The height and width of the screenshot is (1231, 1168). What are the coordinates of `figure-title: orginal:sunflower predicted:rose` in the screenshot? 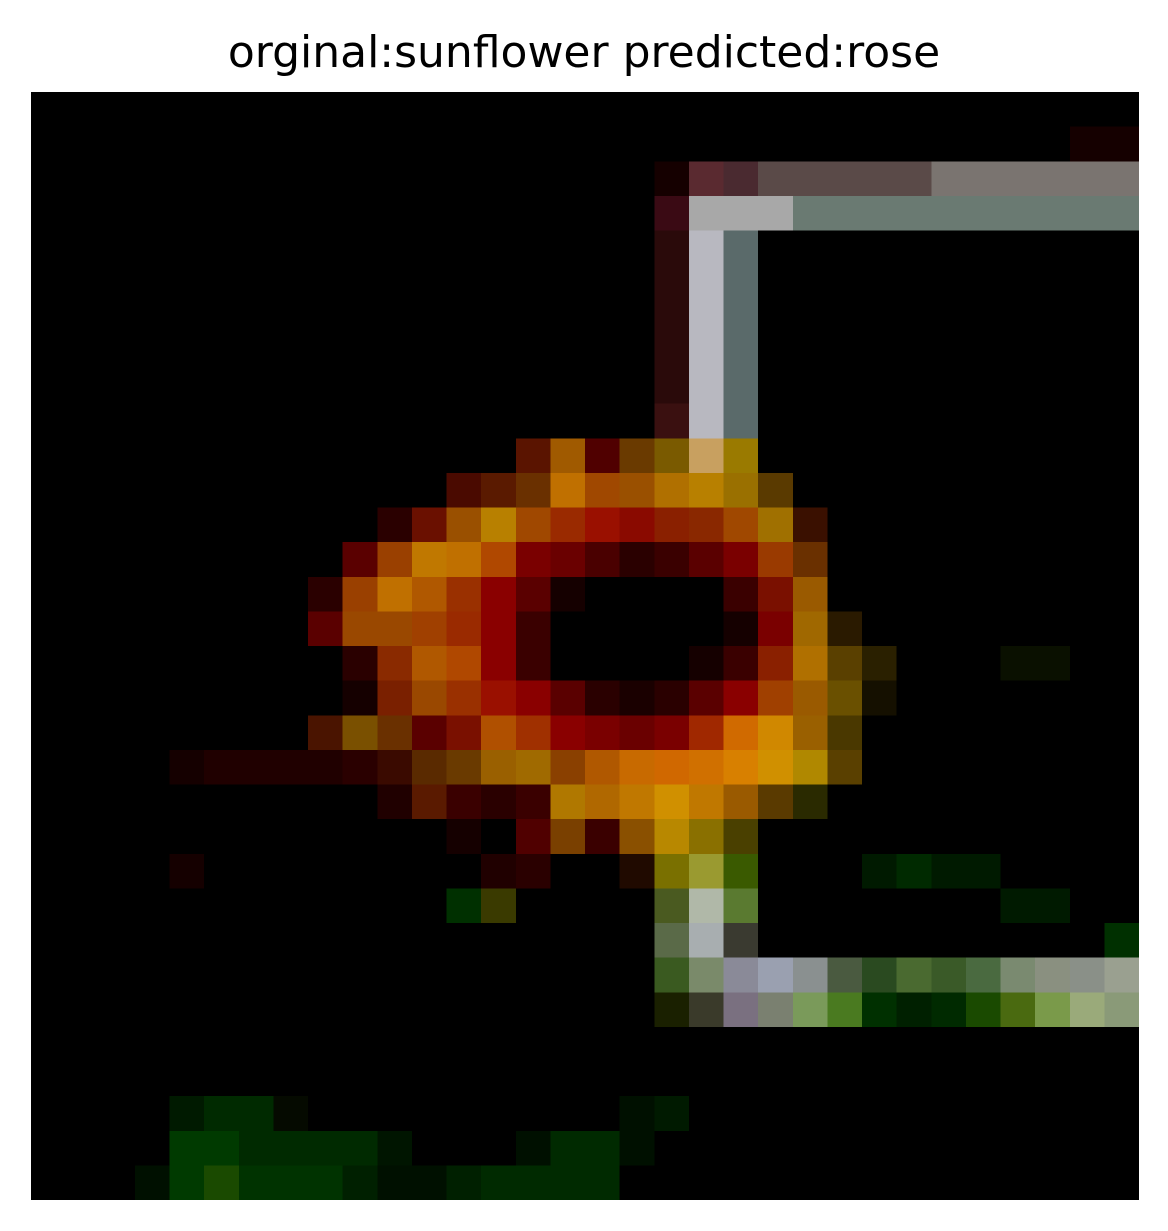 It's located at (584, 52).